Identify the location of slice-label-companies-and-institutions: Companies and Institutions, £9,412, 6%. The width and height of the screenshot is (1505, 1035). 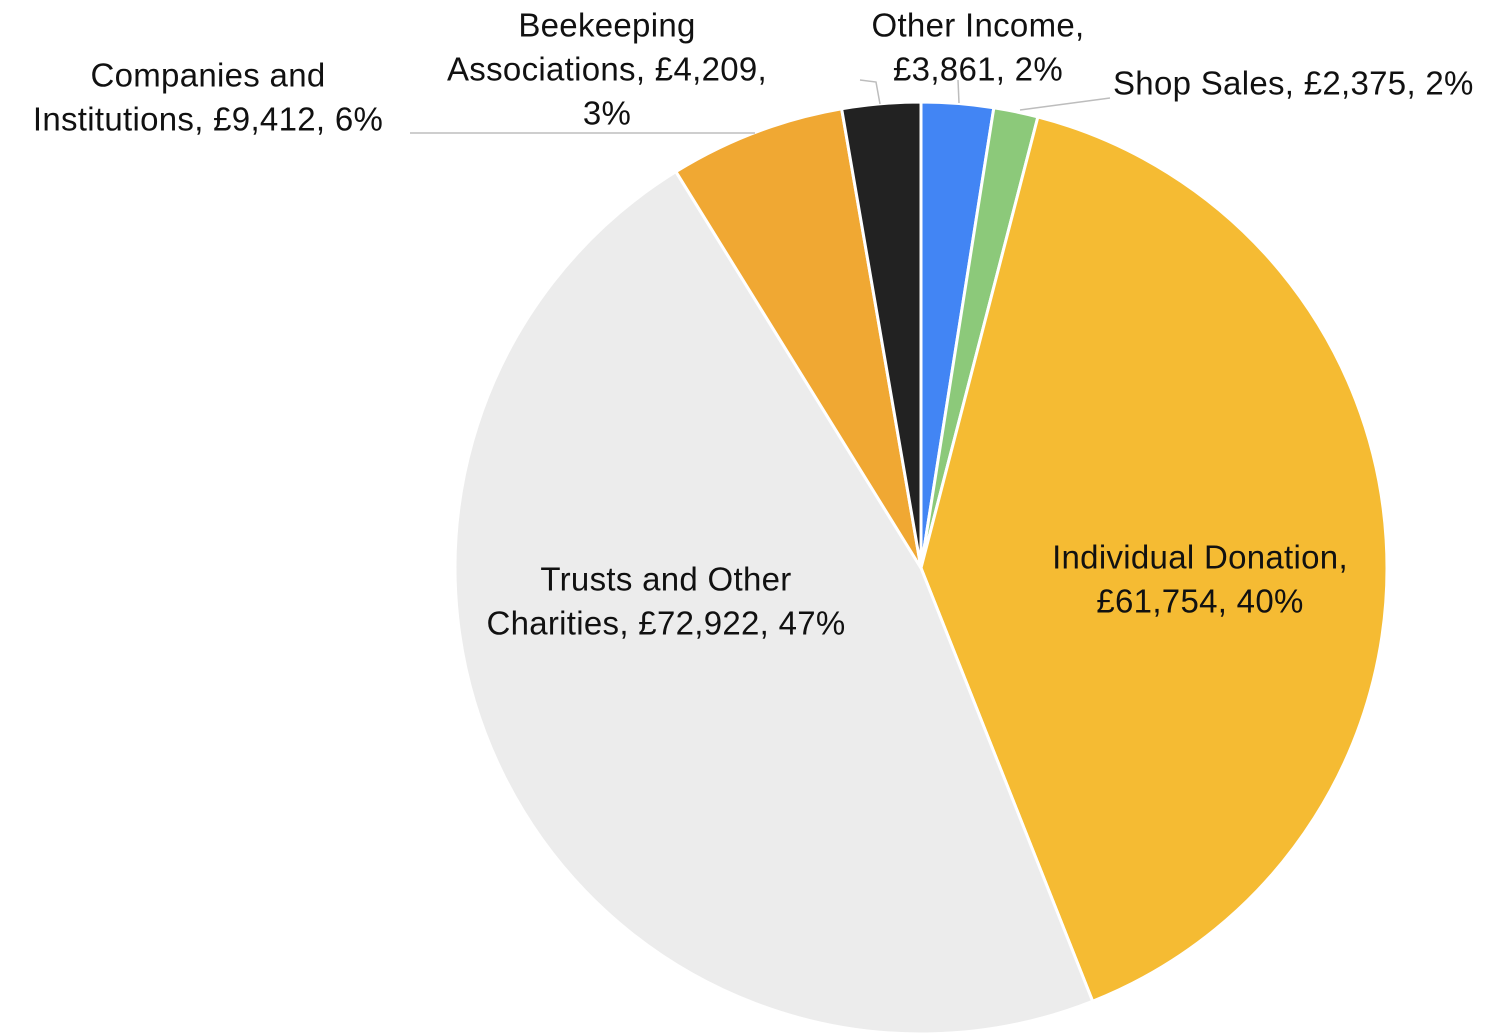
(208, 97).